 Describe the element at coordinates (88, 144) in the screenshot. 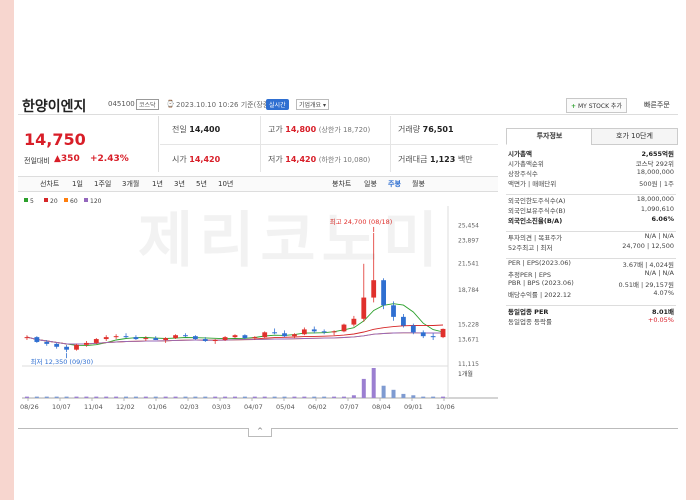

I see `price-panel: 14,750 전일대비 ▲350 +2.43%` at that location.